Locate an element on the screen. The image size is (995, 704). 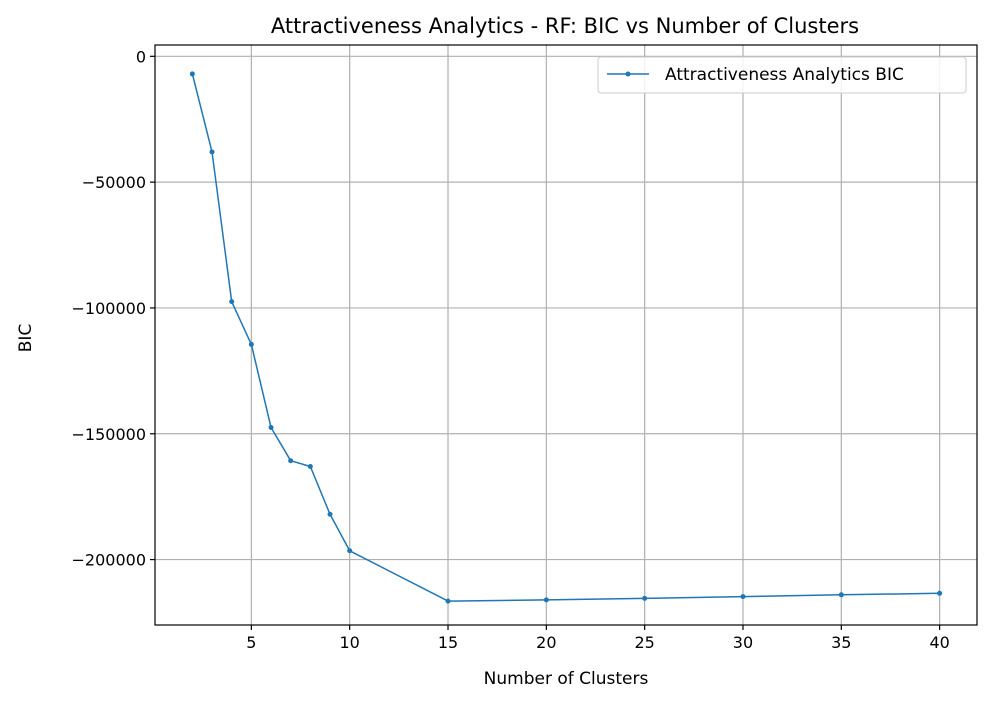
y-tick-label: −200000 is located at coordinates (109, 560).